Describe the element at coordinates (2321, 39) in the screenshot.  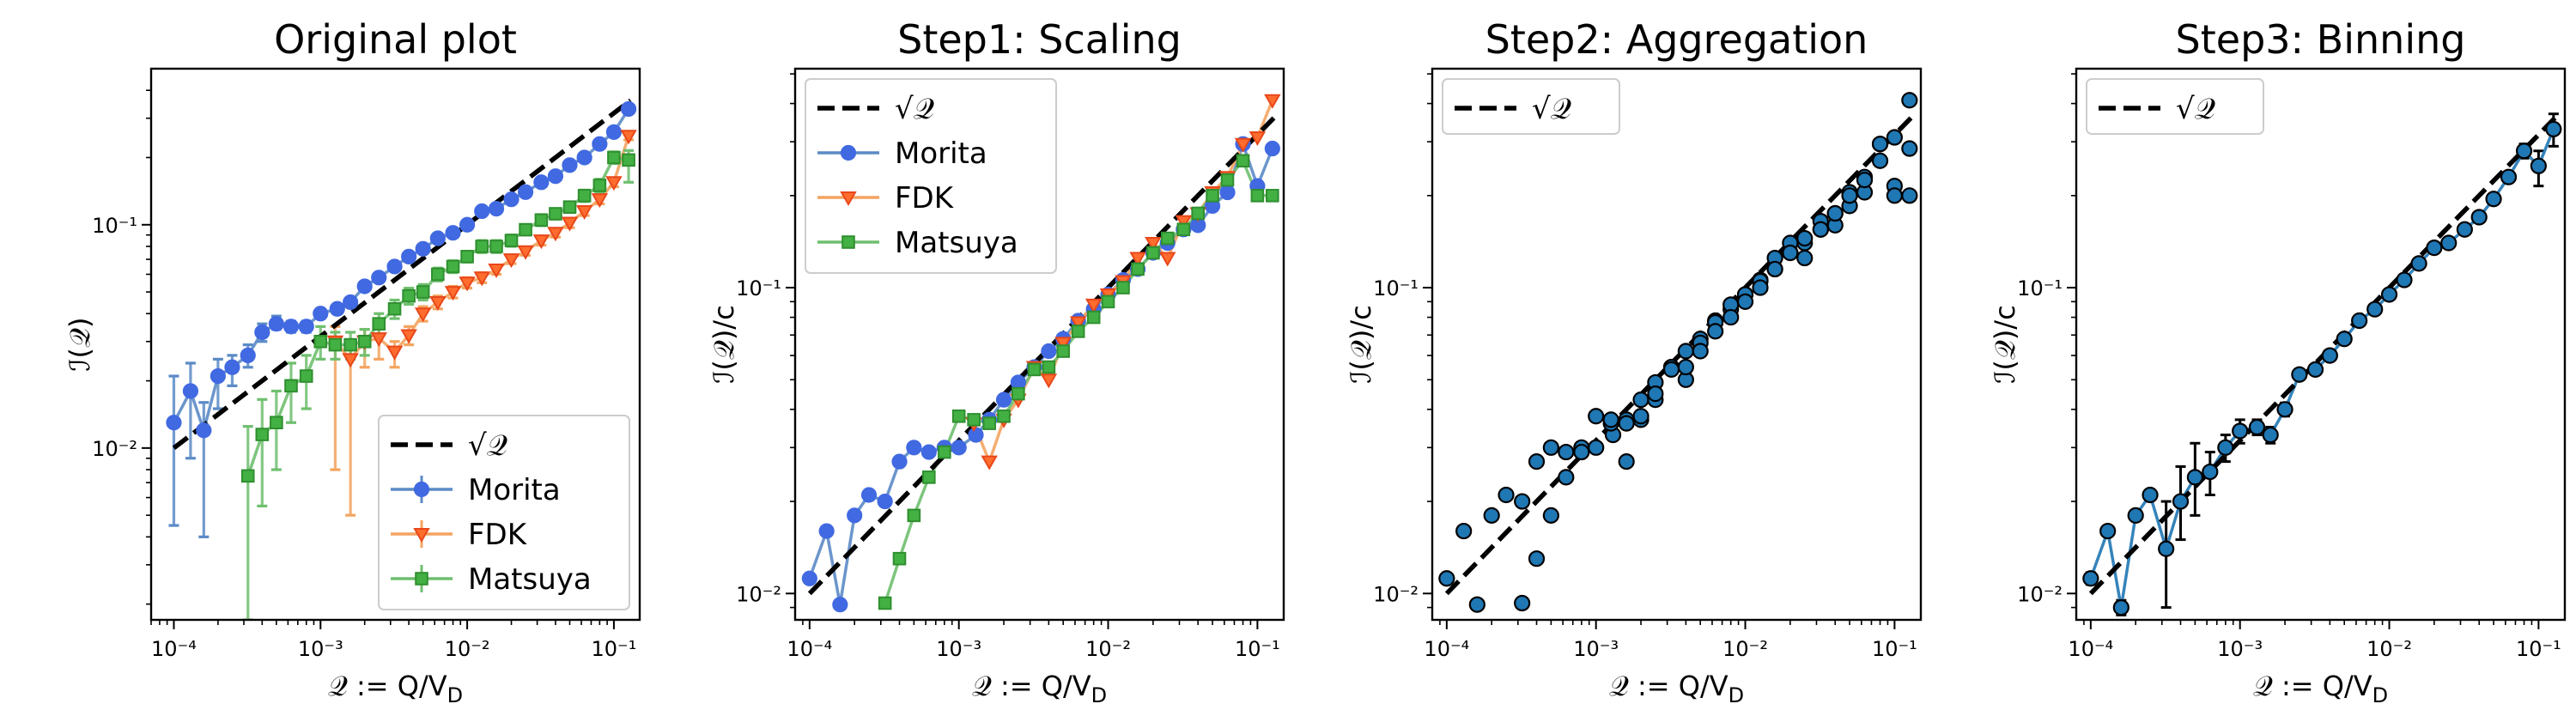
I see `chart-title: Step3: Binning` at that location.